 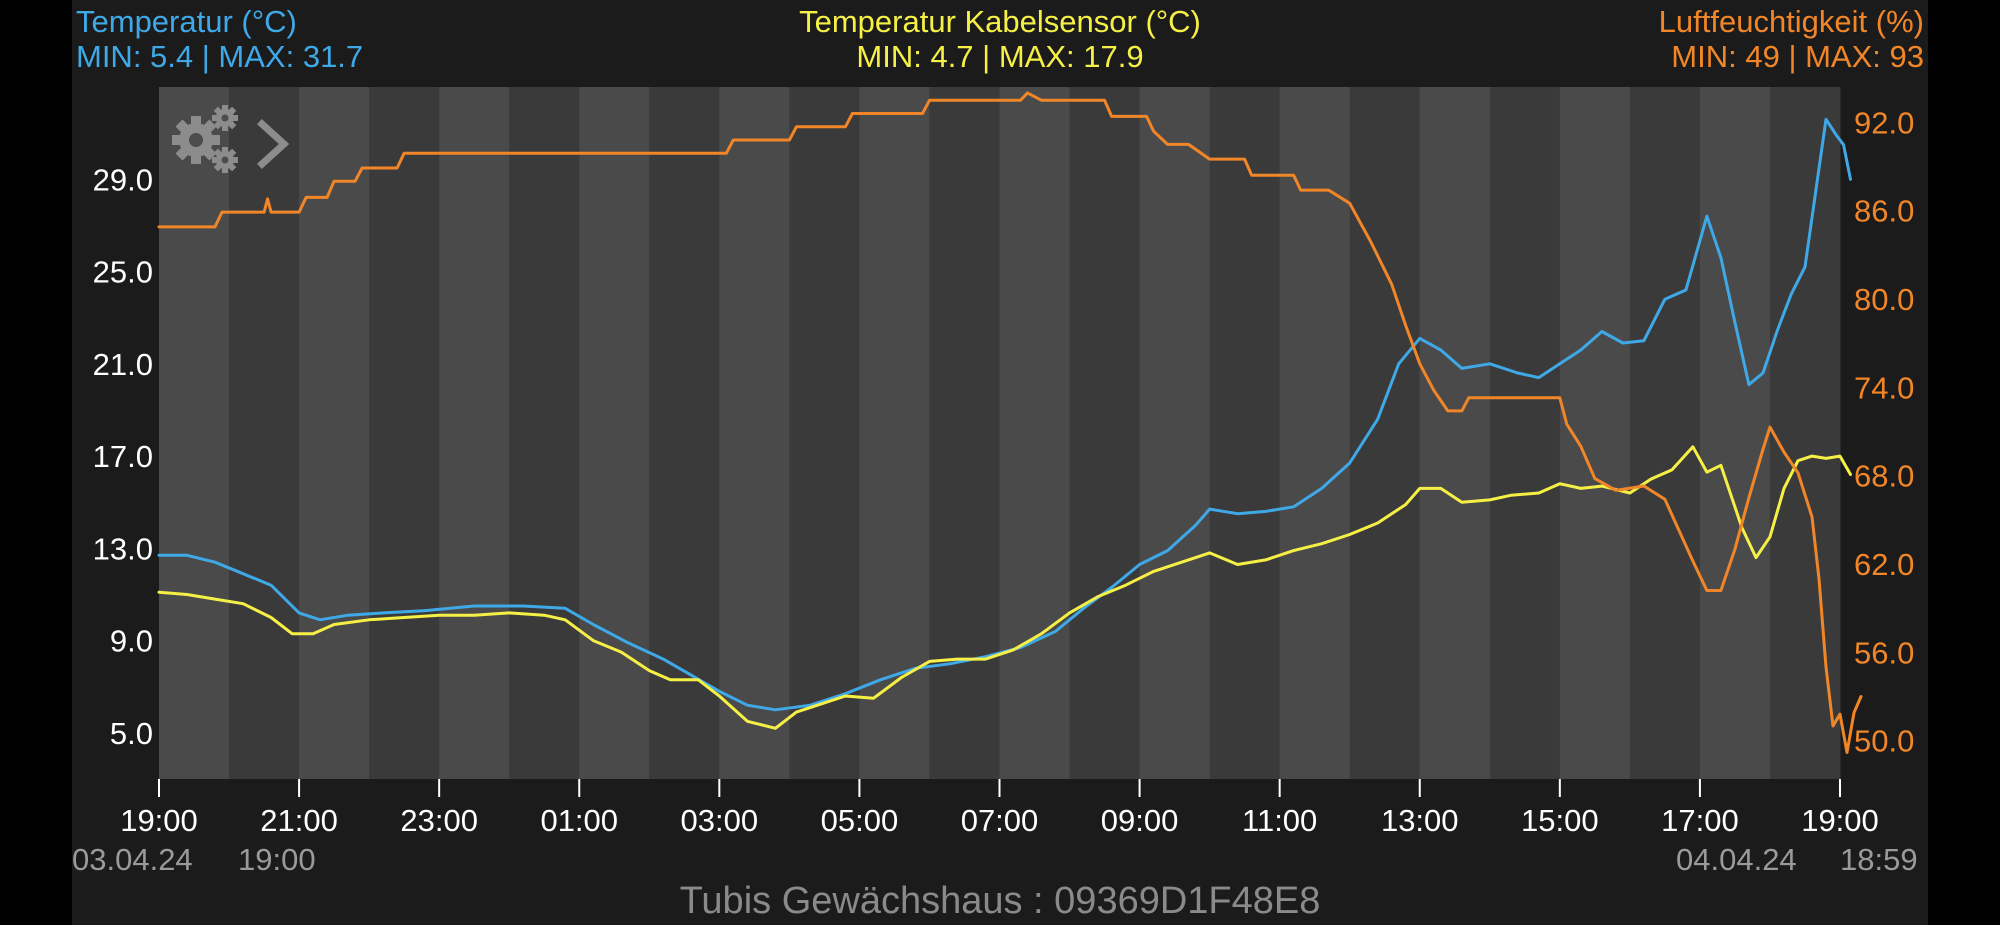 What do you see at coordinates (1884, 387) in the screenshot?
I see `right-tick-label: 74.0` at bounding box center [1884, 387].